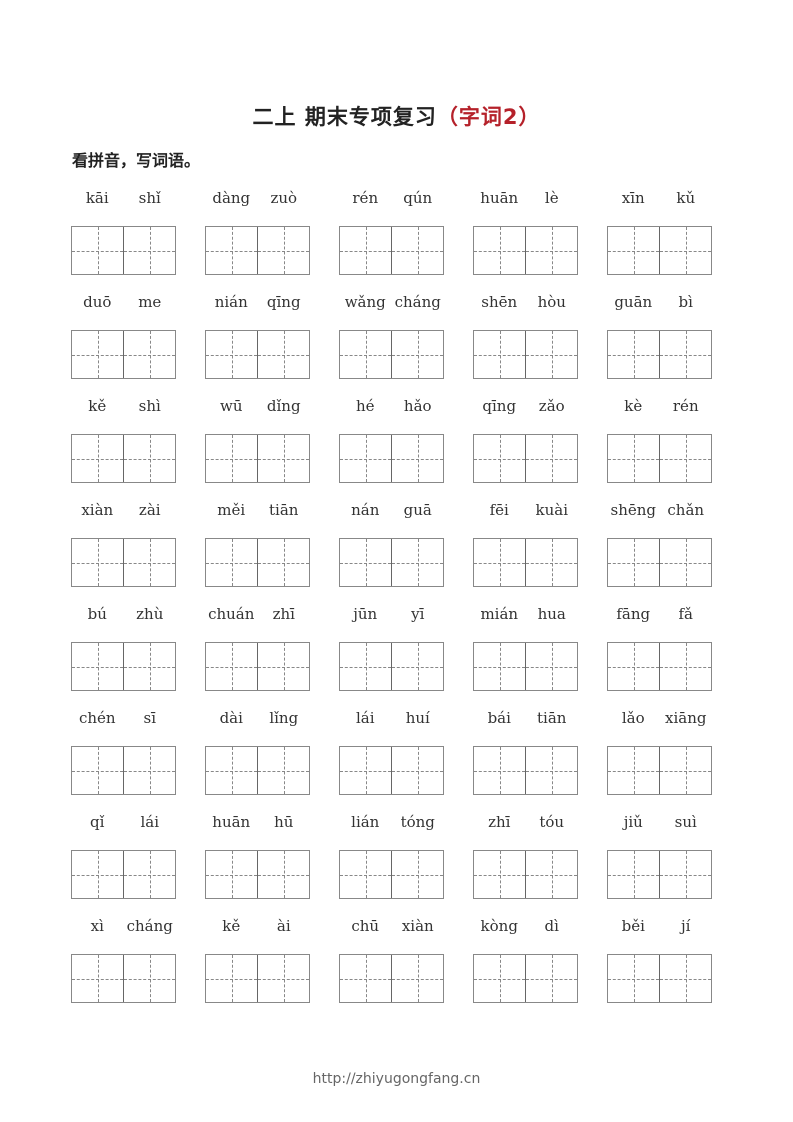 This screenshot has width=793, height=1122. Describe the element at coordinates (659, 752) in the screenshot. I see `word-item: lǎo xiāng` at that location.